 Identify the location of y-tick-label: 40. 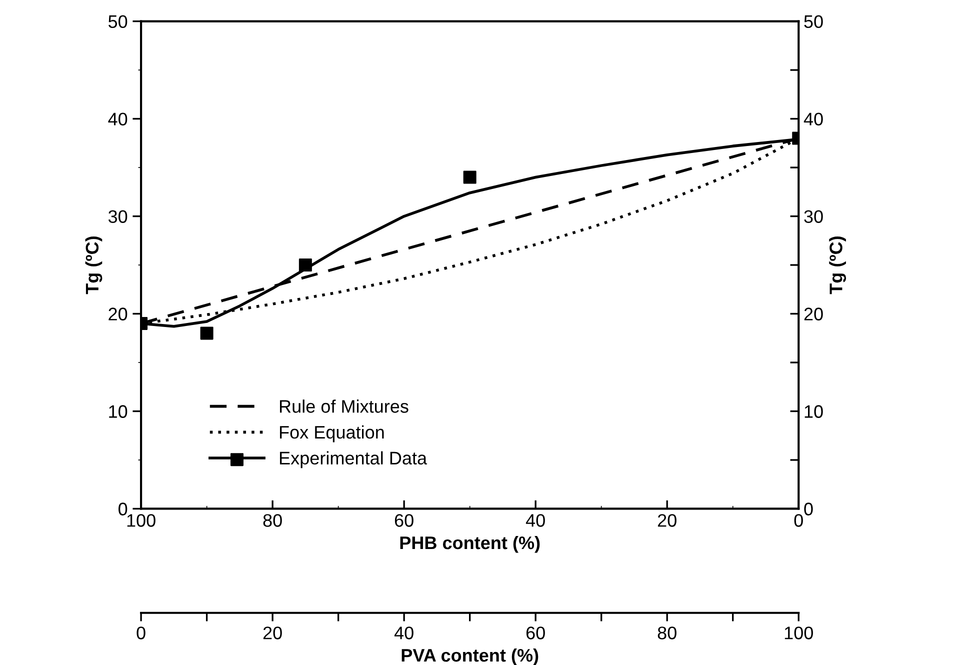
(118, 119).